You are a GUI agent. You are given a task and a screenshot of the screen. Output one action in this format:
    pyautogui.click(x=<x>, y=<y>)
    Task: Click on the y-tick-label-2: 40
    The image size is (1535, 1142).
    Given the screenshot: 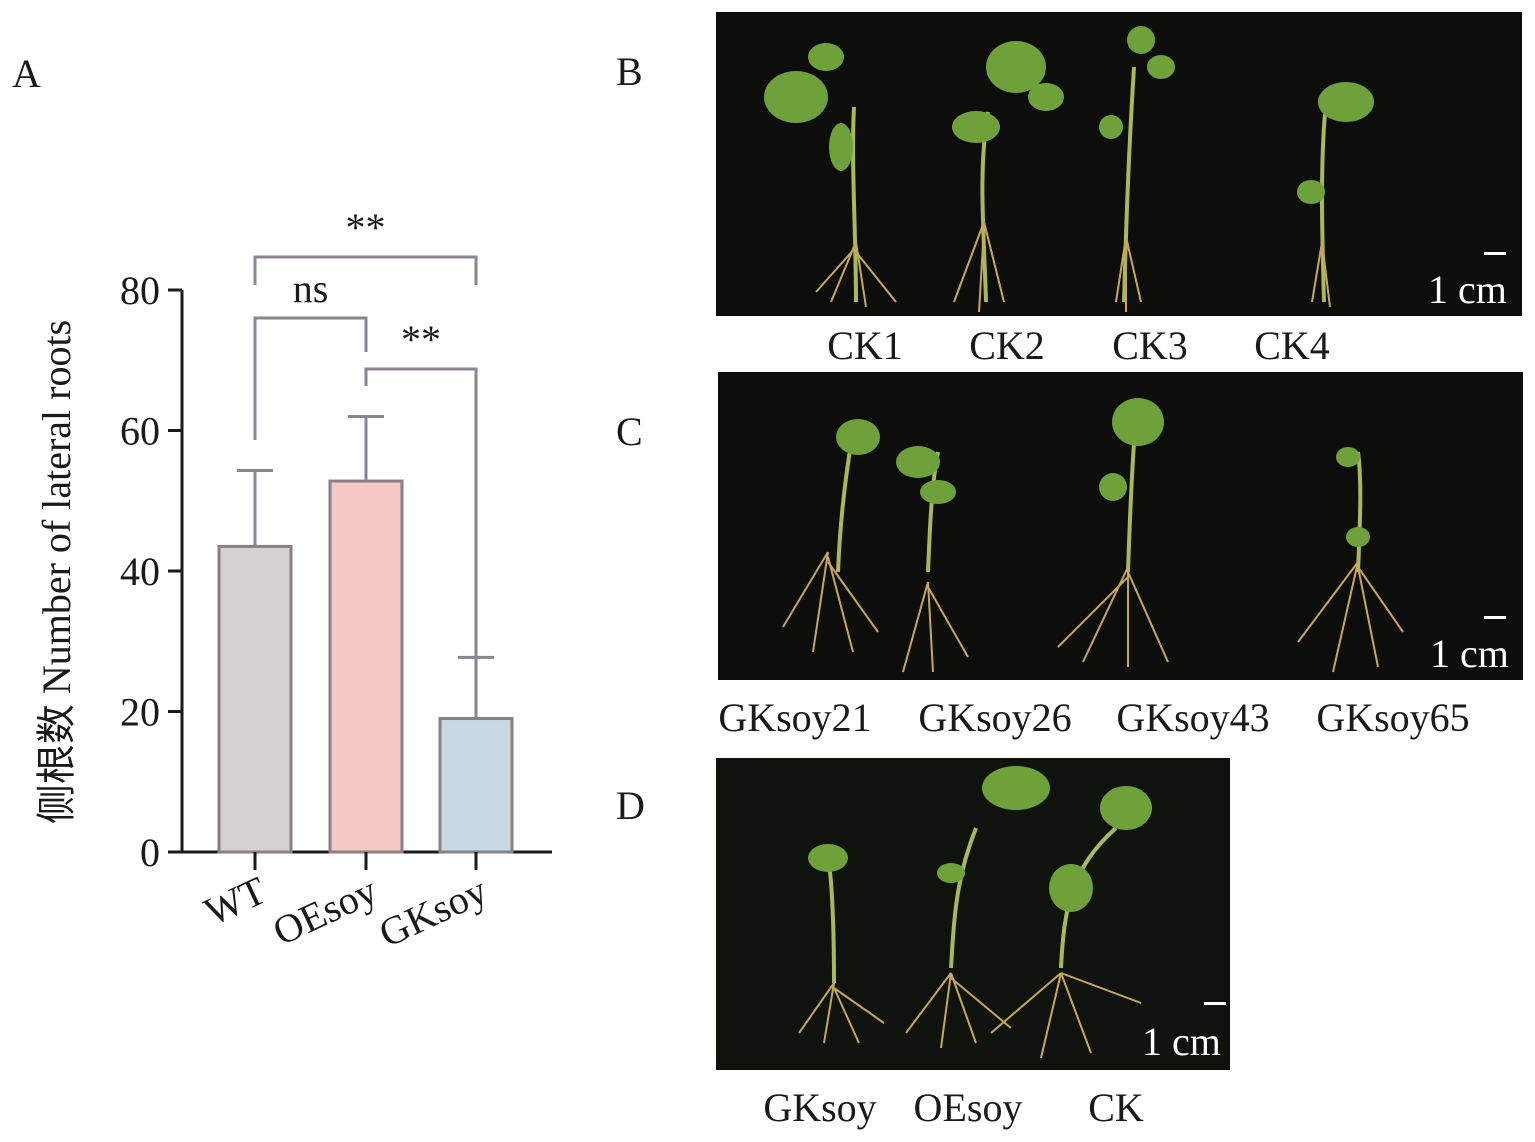 What is the action you would take?
    pyautogui.click(x=140, y=571)
    